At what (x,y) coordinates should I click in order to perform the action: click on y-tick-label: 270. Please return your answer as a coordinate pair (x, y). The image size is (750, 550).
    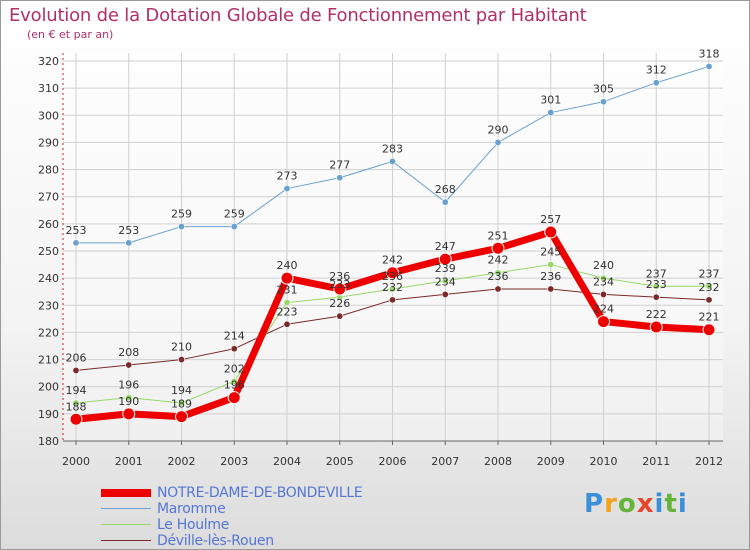
    Looking at the image, I should click on (48, 197).